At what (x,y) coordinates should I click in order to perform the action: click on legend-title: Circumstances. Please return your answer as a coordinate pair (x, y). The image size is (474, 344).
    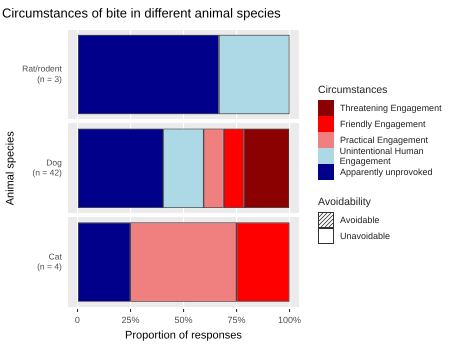
    Looking at the image, I should click on (353, 90).